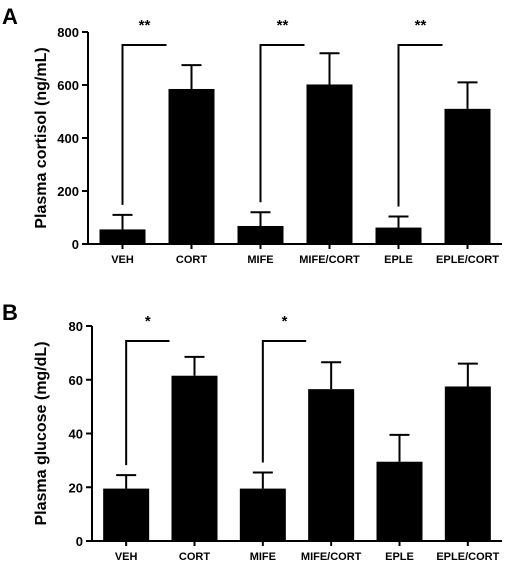  What do you see at coordinates (68, 32) in the screenshot?
I see `a-y-tick-label: 800` at bounding box center [68, 32].